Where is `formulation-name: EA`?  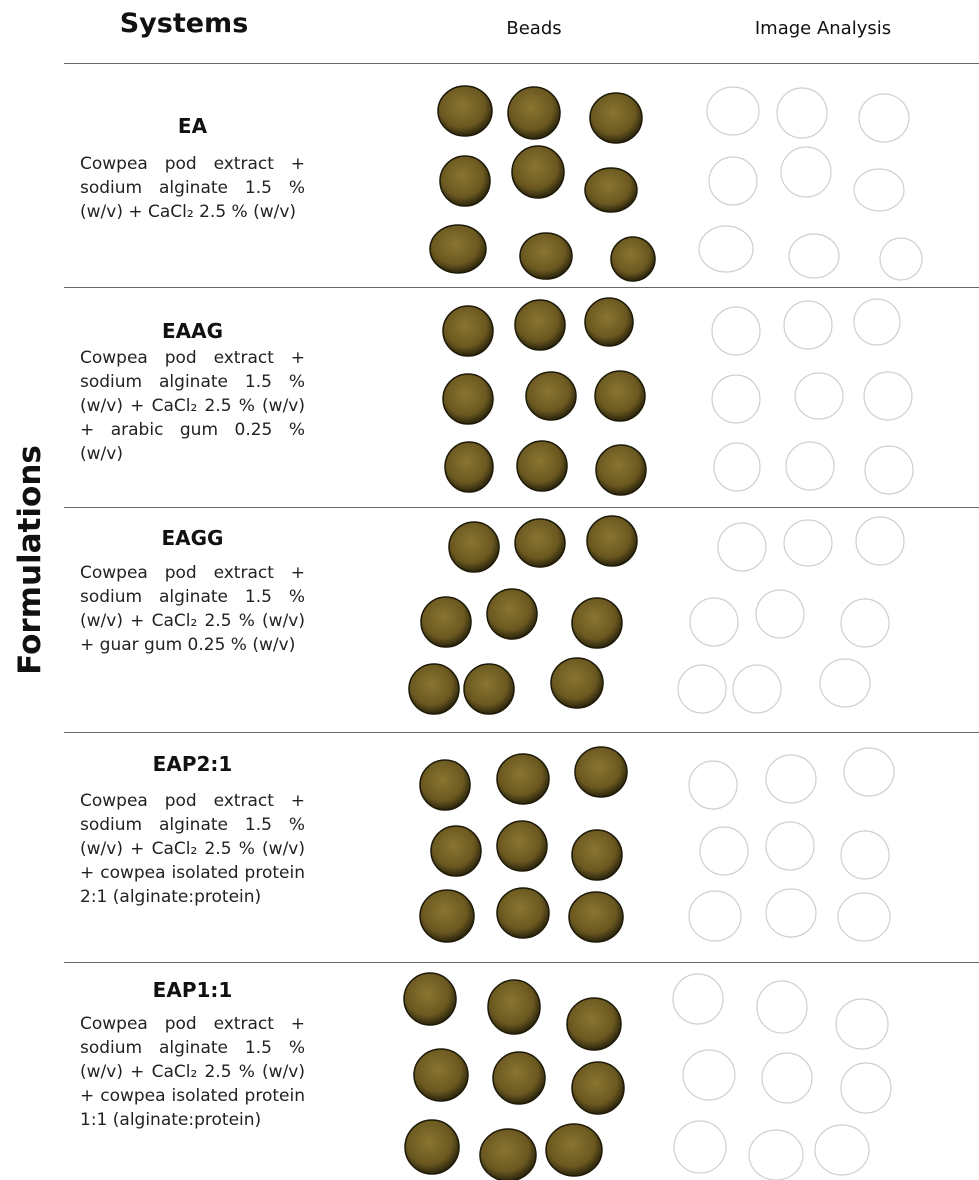 formulation-name: EA is located at coordinates (192, 126).